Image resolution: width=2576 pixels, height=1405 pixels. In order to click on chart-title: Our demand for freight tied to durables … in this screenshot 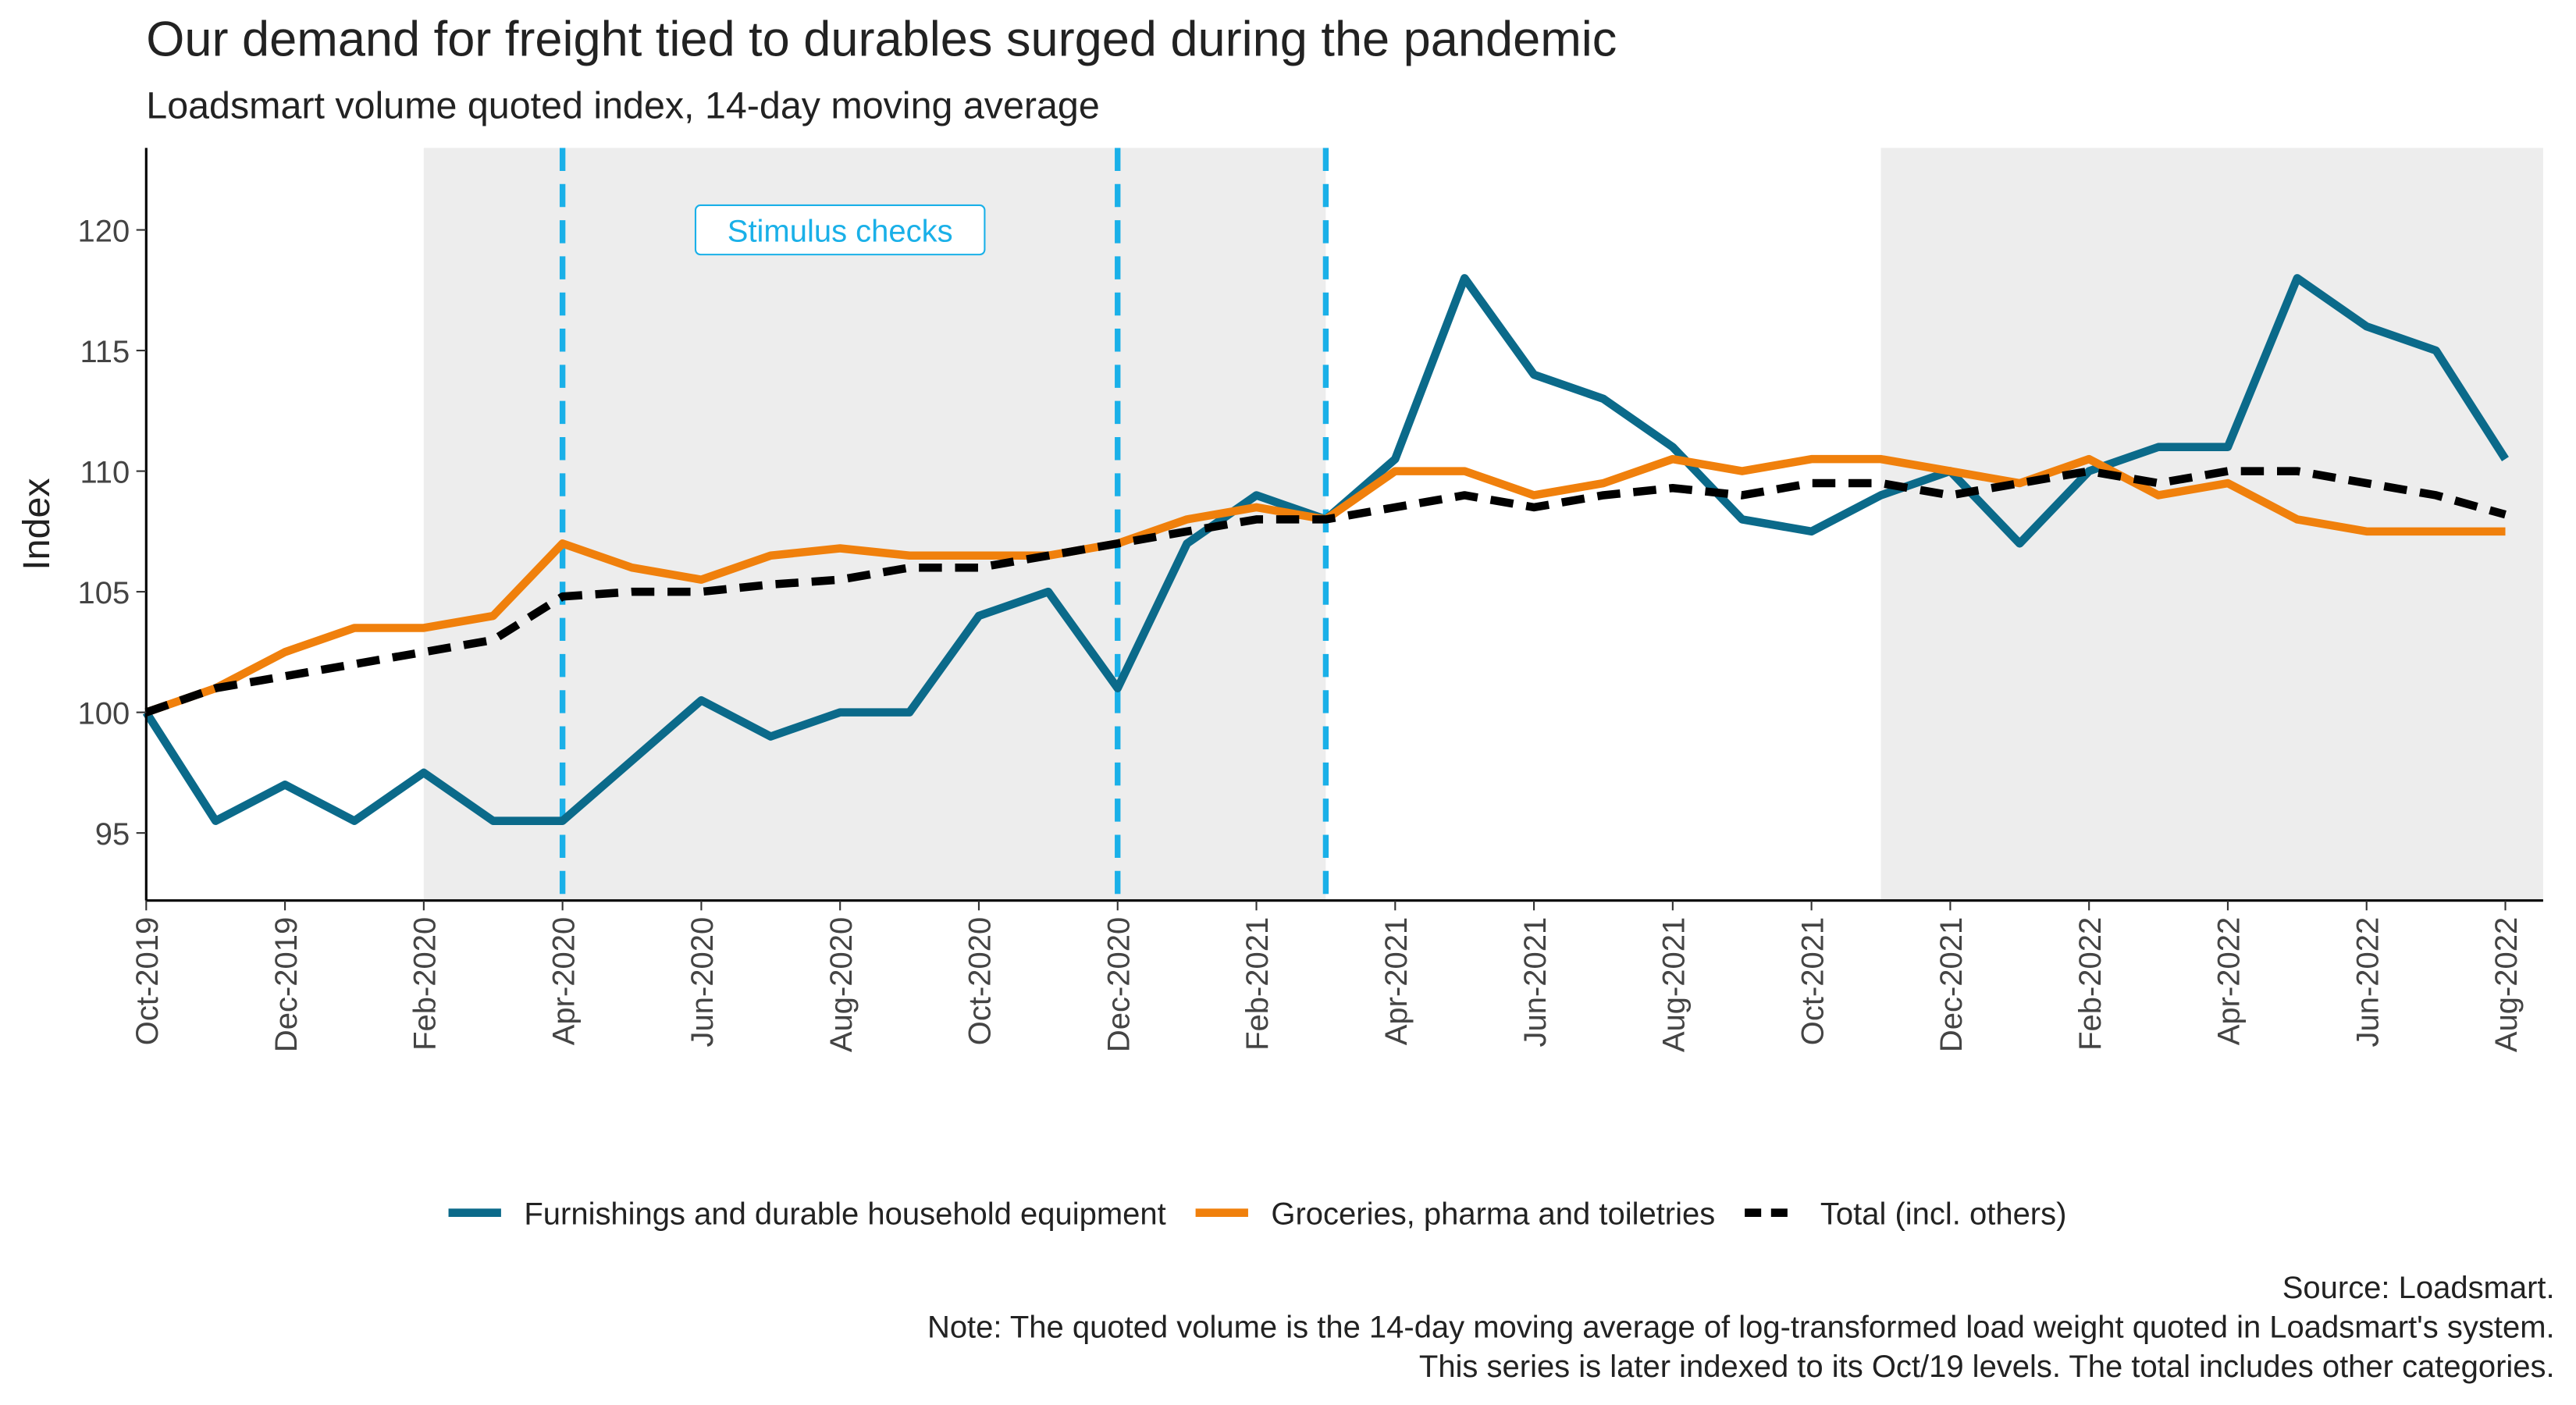, I will do `click(881, 40)`.